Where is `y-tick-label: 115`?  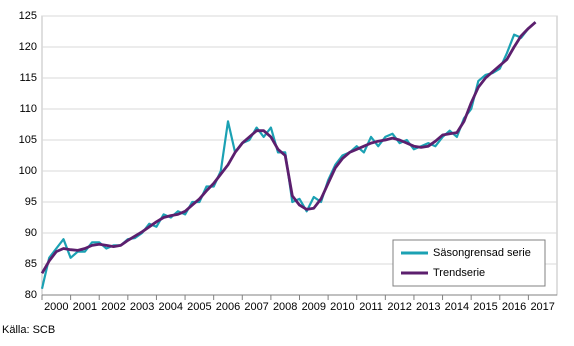
y-tick-label: 115 is located at coordinates (28, 78).